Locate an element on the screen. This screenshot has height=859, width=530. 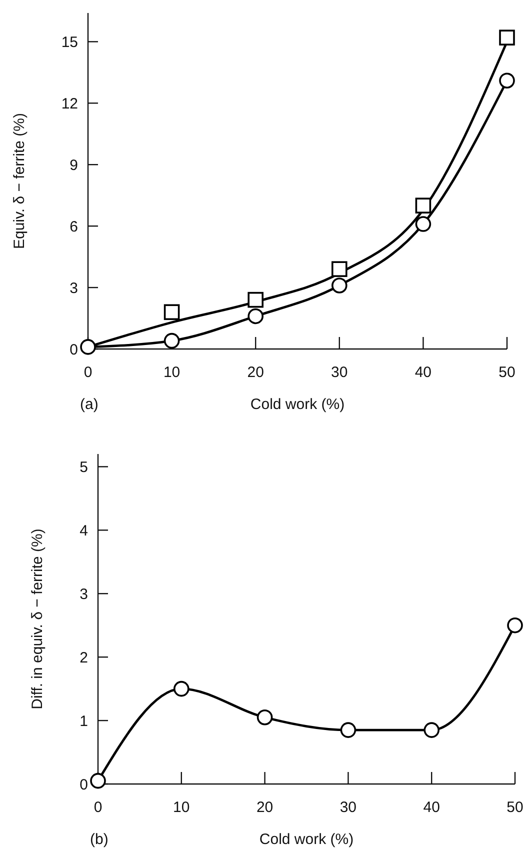
y-axis-title: Equiv. δ − ferrite (%) is located at coordinates (19, 181).